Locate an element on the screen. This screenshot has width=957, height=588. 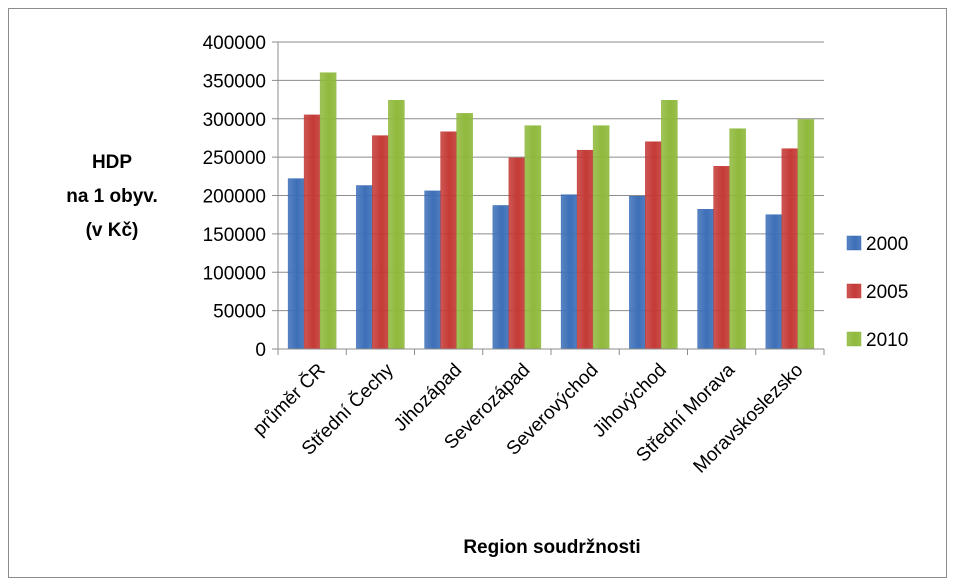
legend-swatch-2005 is located at coordinates (854, 291).